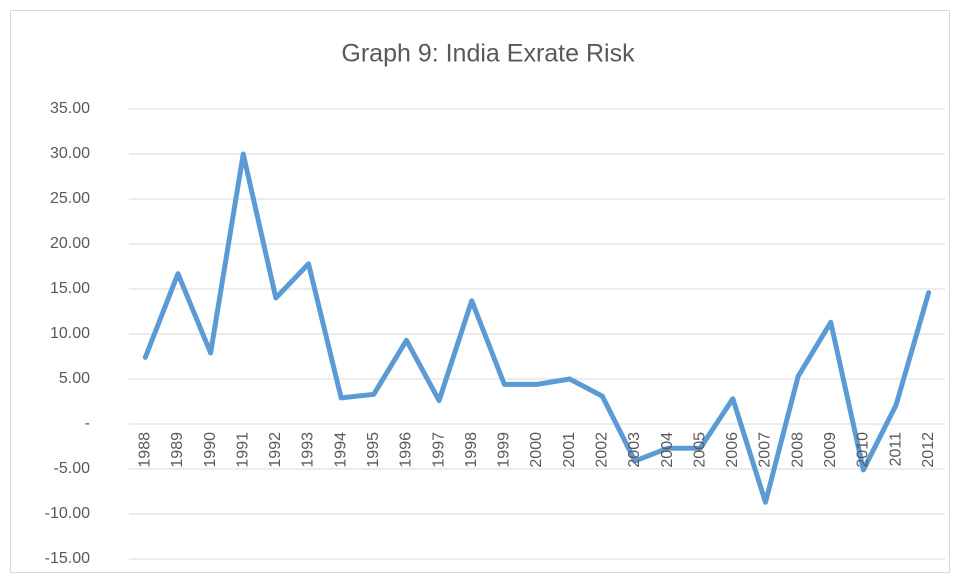  Describe the element at coordinates (70, 198) in the screenshot. I see `y-tick-label: 25.00` at that location.